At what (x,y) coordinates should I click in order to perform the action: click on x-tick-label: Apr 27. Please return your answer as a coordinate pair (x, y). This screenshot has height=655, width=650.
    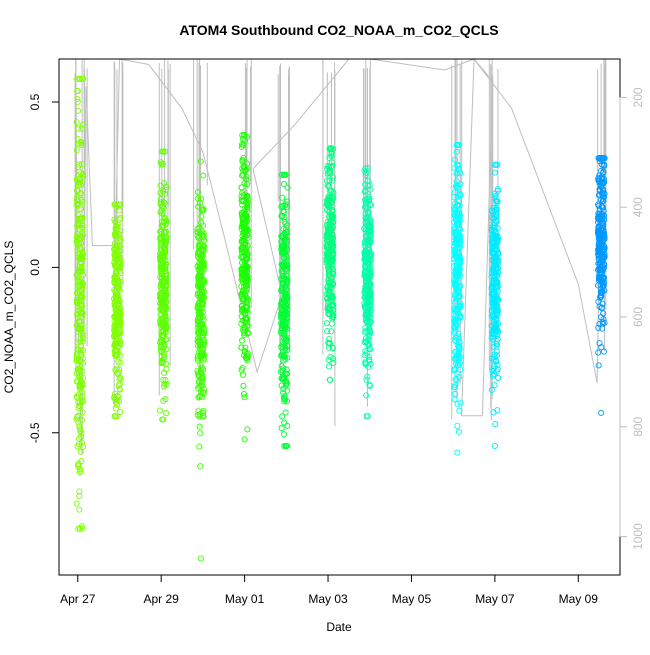
    Looking at the image, I should click on (78, 599).